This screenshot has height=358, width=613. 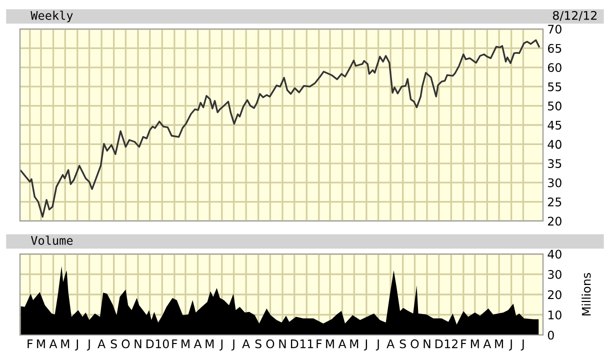 I want to click on y-tick-label: 65, so click(x=555, y=48).